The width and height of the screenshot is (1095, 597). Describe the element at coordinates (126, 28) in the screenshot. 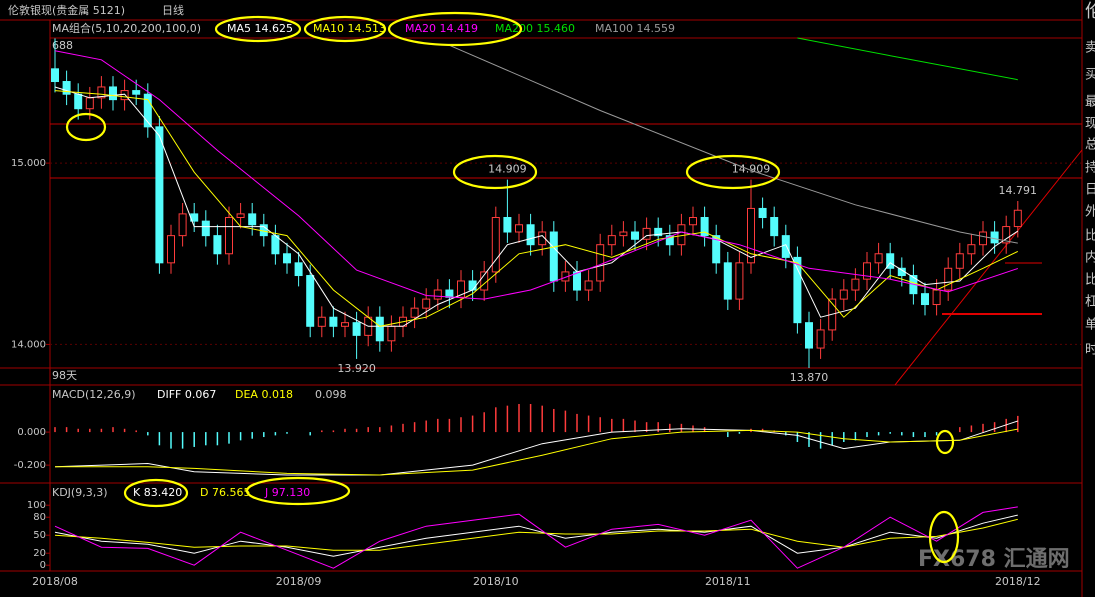

I see `indicator-title: MA组合(5,10,20,200,100,0)` at that location.